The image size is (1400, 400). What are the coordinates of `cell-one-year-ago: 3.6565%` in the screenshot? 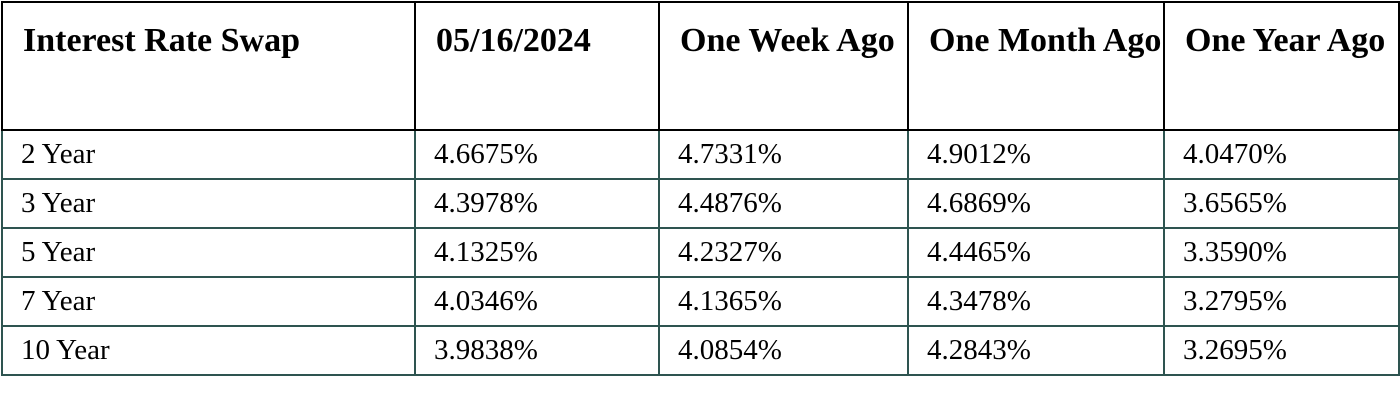 It's located at (1281, 203).